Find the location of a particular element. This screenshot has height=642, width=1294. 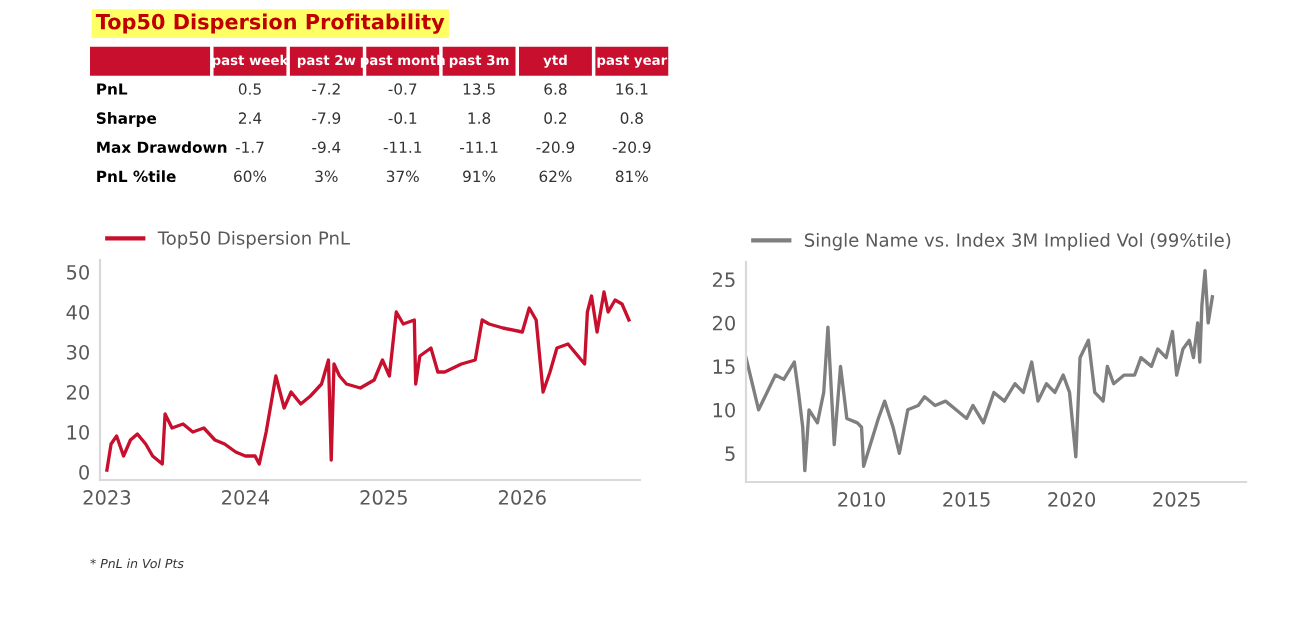

text: Top50 Dispersion Profitability is located at coordinates (270, 23).